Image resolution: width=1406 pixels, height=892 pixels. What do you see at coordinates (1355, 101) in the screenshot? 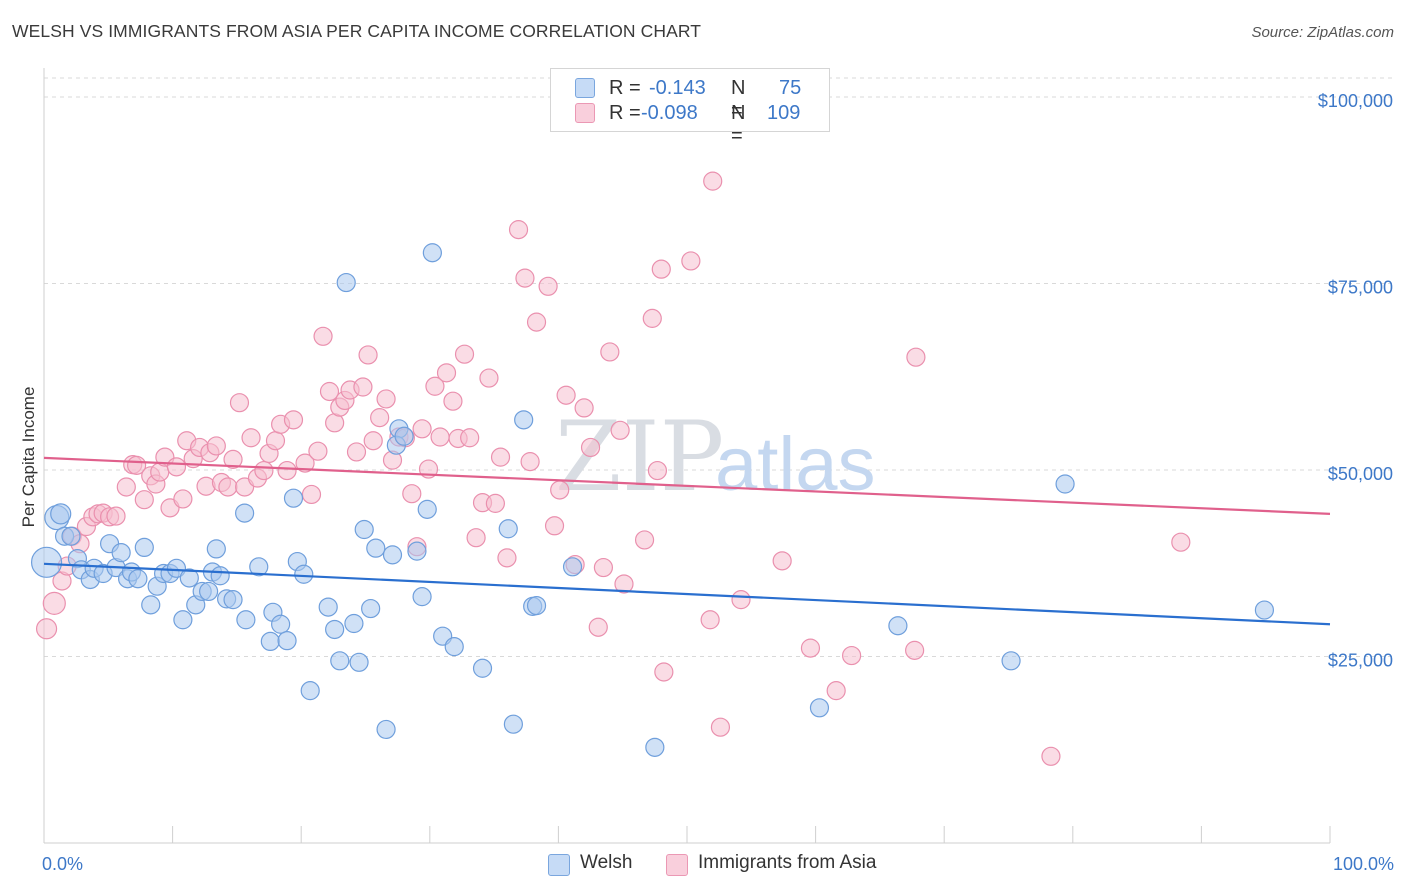
I see `y-tick-label: $100,000` at bounding box center [1355, 101].